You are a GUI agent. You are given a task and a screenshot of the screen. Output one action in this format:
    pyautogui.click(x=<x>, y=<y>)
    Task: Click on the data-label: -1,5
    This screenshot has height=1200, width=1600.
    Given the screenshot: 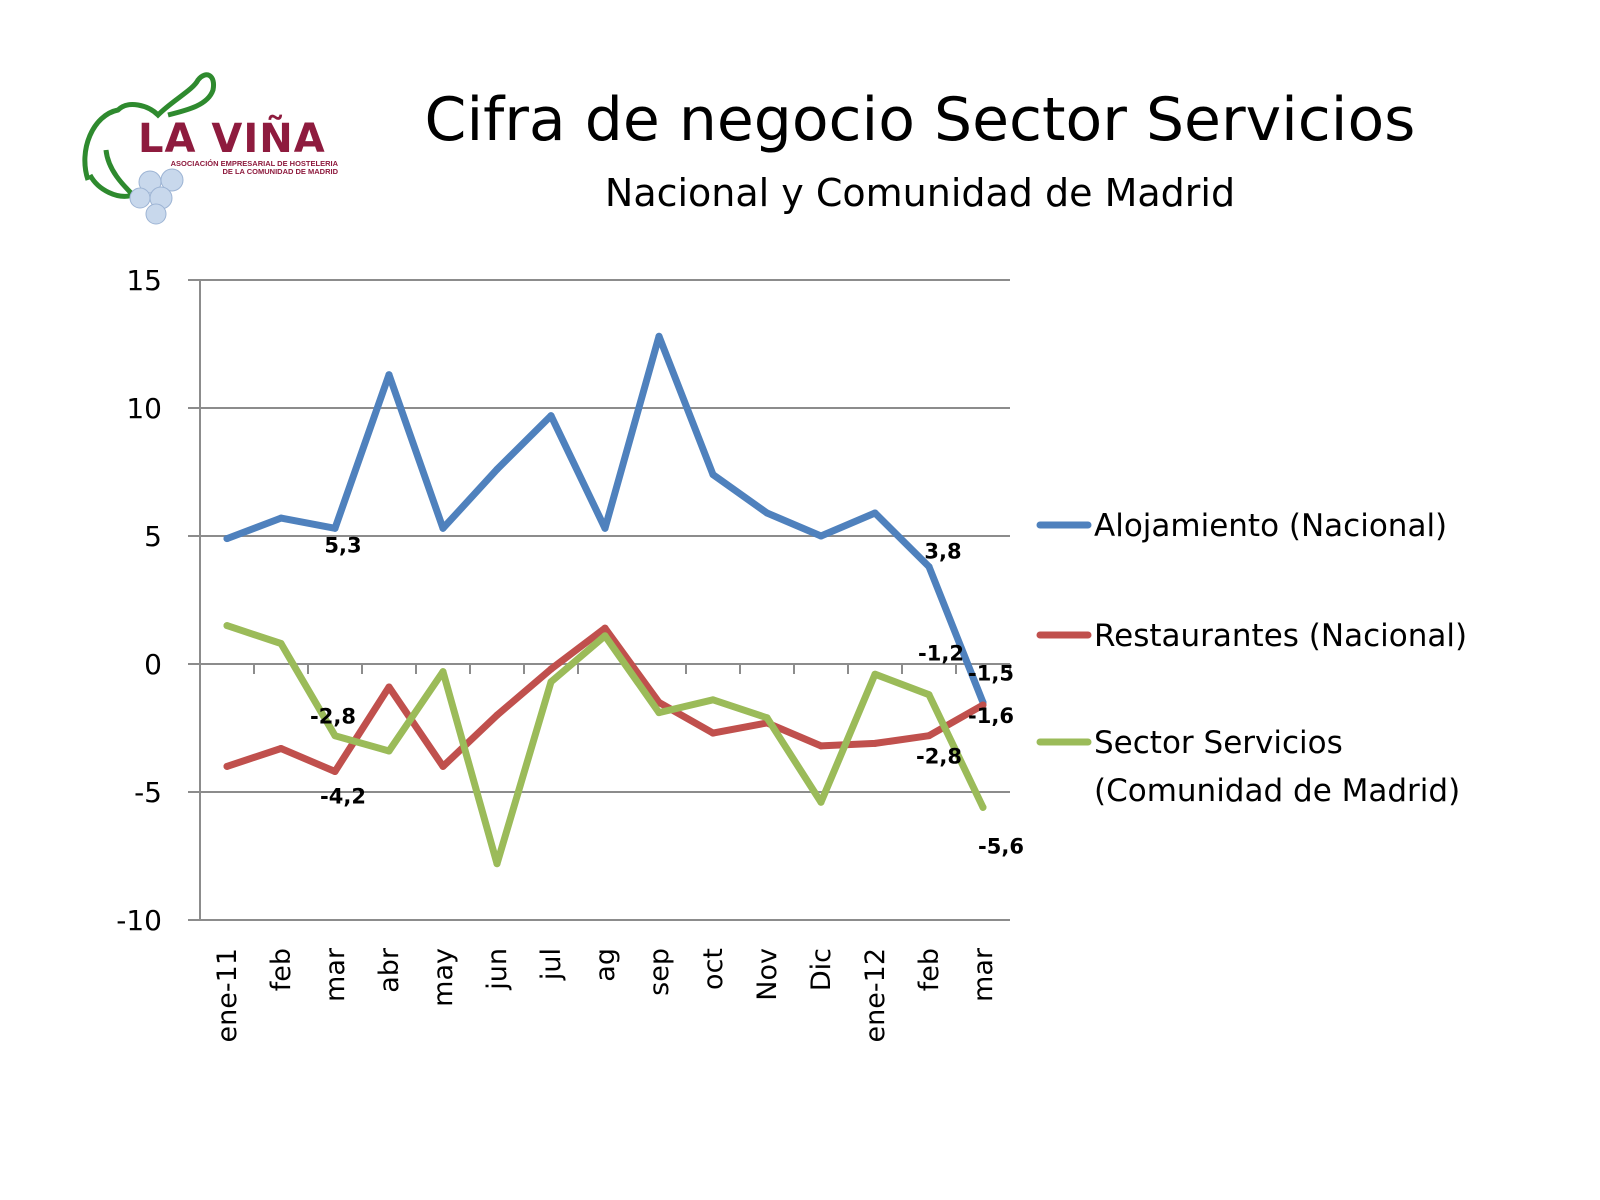 What is the action you would take?
    pyautogui.click(x=991, y=673)
    